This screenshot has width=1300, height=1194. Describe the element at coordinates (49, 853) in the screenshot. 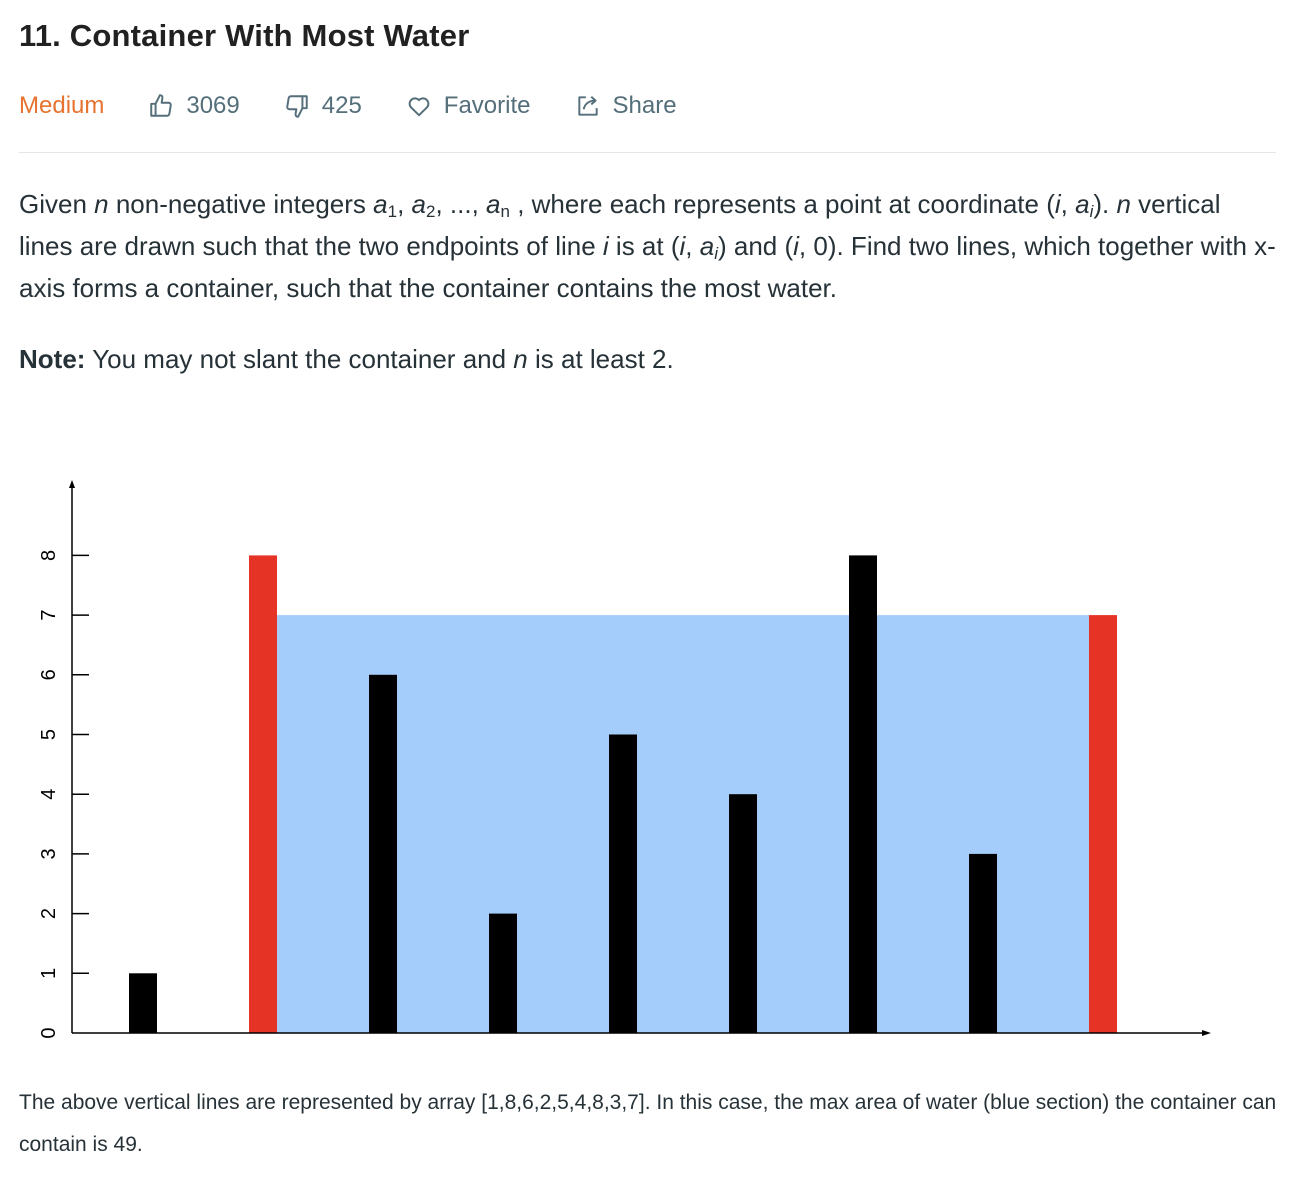

I see `y-tick-label: 3` at that location.